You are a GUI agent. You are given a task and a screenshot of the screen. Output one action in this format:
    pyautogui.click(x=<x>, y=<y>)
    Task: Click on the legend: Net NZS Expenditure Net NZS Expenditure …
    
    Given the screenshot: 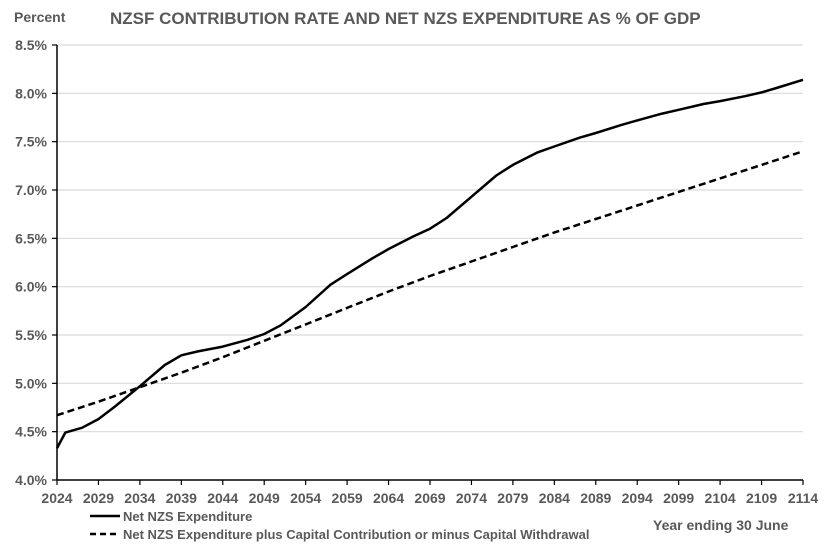 What is the action you would take?
    pyautogui.click(x=339, y=525)
    